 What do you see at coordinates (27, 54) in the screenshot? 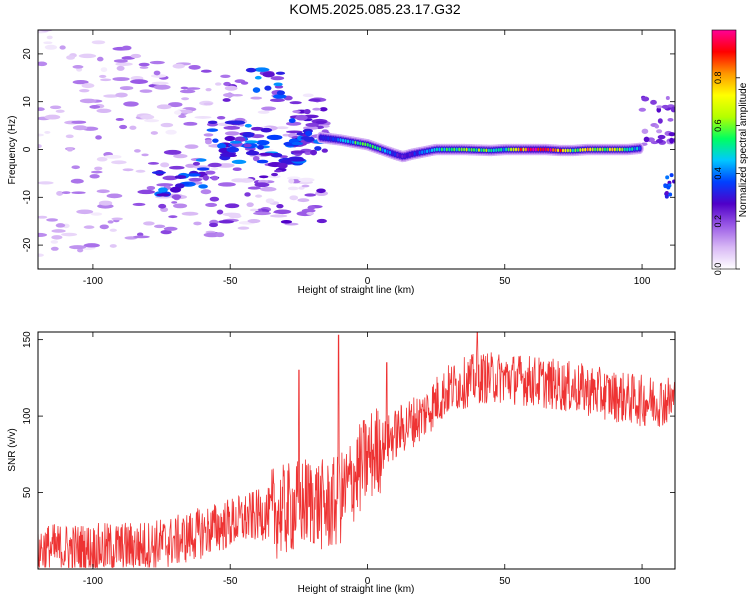
I see `y-tick-label: 20` at bounding box center [27, 54].